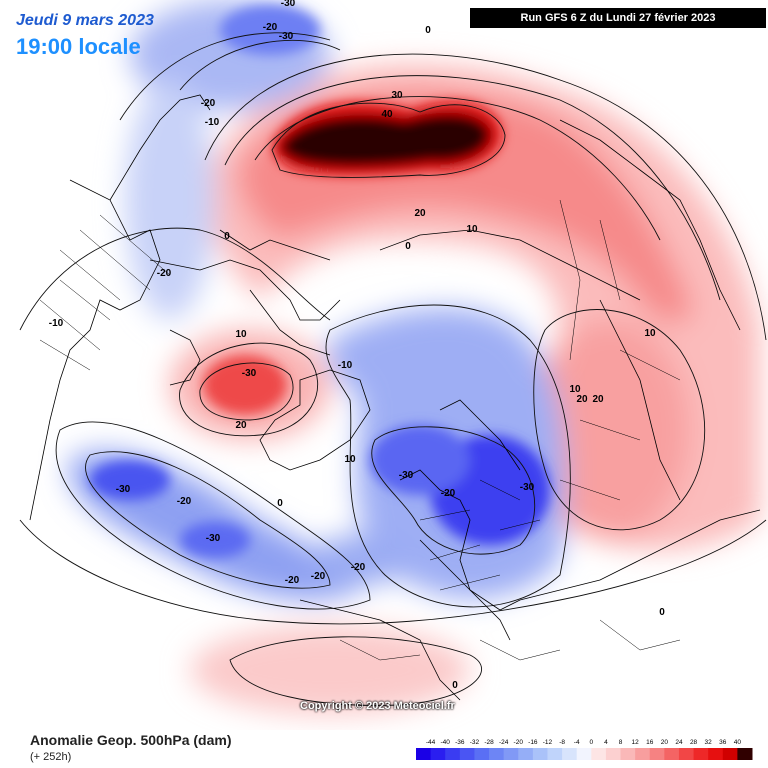  What do you see at coordinates (460, 742) in the screenshot?
I see `scale-tick-label: -36` at bounding box center [460, 742].